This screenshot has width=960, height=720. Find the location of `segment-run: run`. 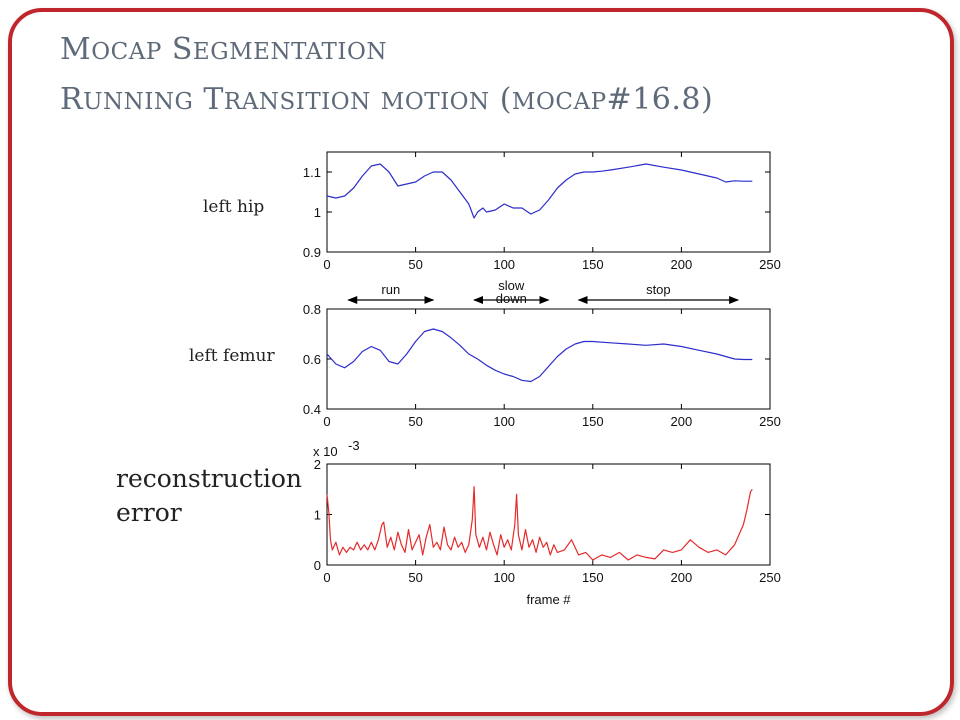

segment-run: run is located at coordinates (391, 293).